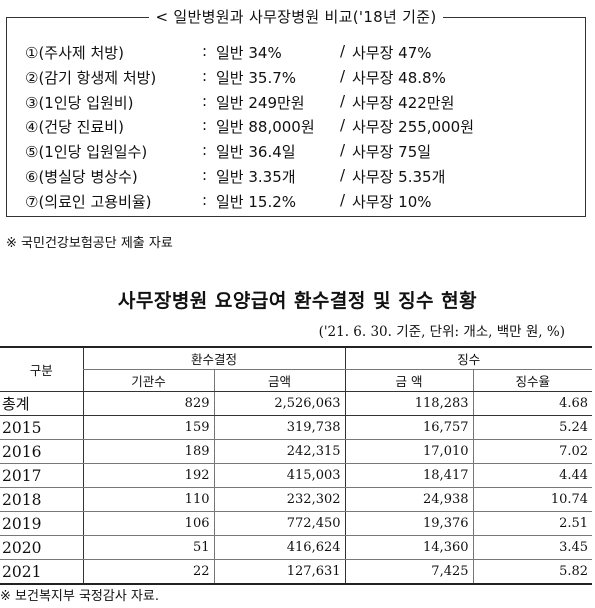  Describe the element at coordinates (392, 53) in the screenshot. I see `office-value: 사무장 47%` at that location.